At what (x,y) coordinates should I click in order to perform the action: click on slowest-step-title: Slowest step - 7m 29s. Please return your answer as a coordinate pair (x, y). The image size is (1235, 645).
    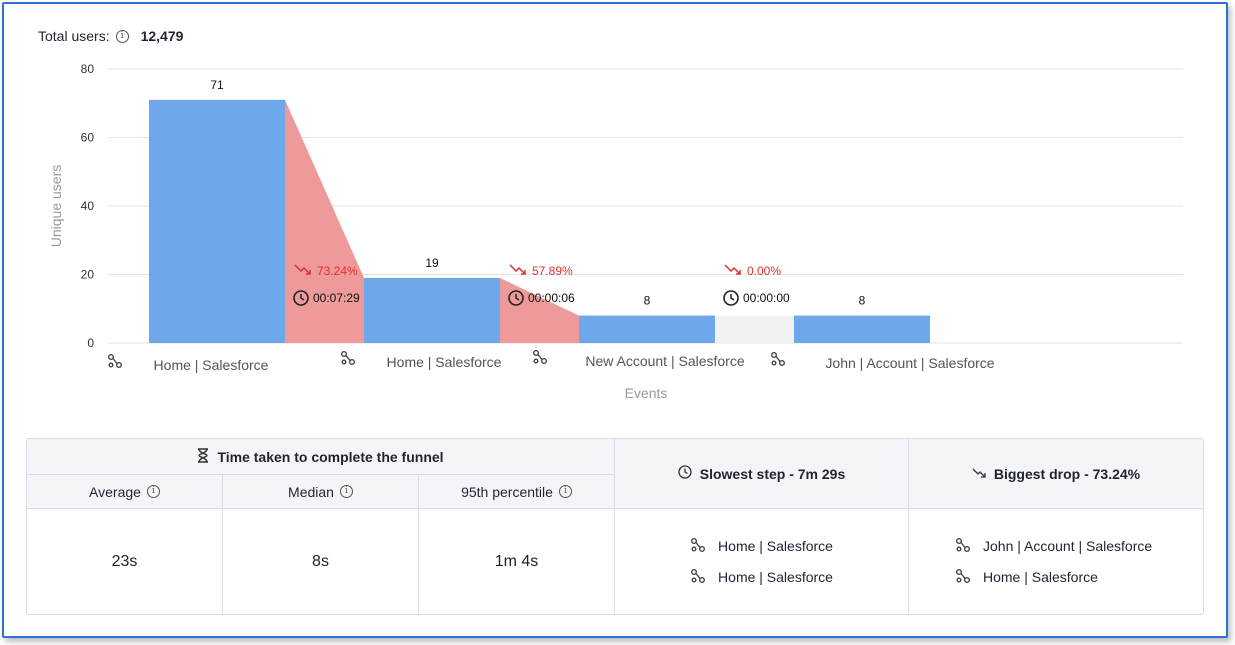
    Looking at the image, I should click on (772, 473).